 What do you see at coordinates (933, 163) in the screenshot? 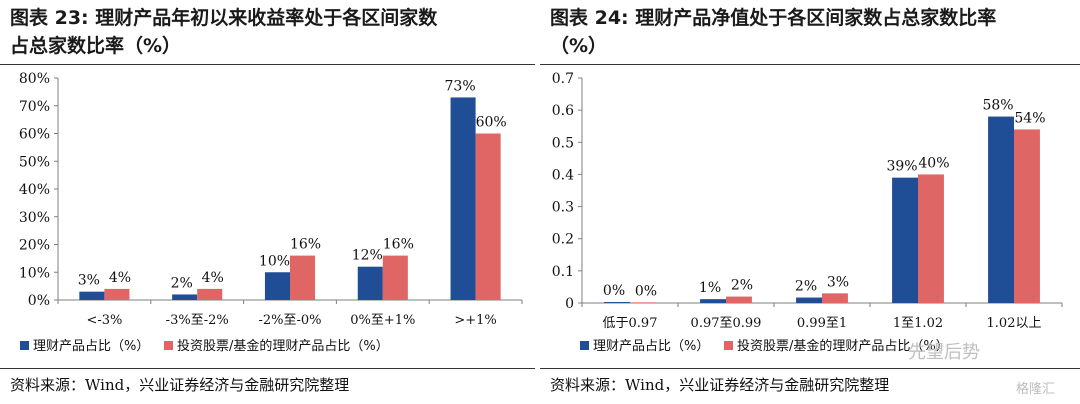
I see `data-label: 40%` at bounding box center [933, 163].